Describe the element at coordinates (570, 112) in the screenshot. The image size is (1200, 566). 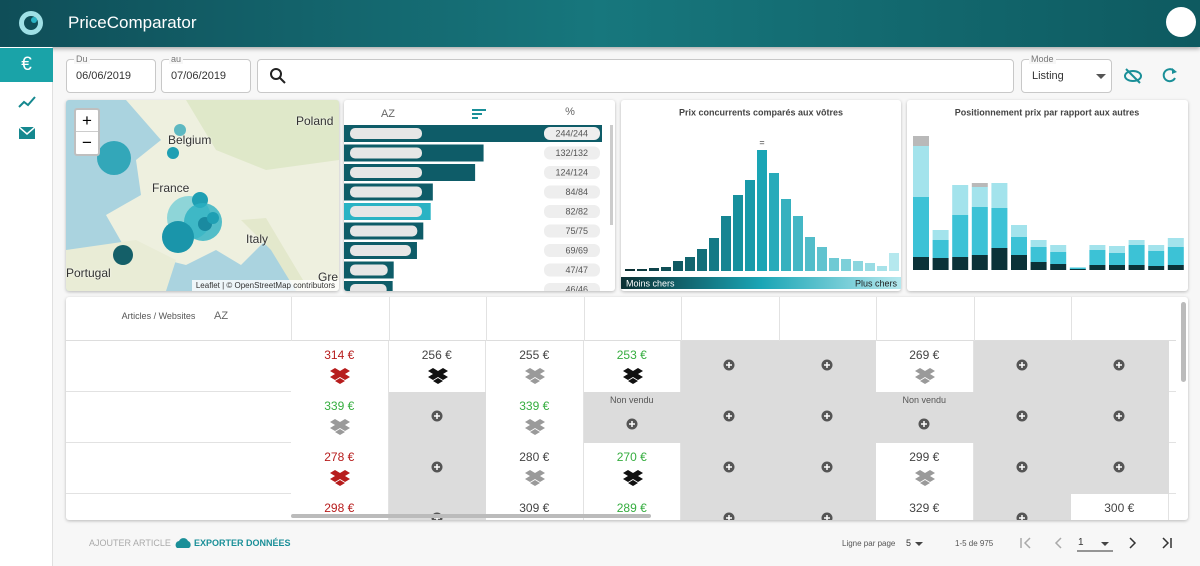
I see `percent-sort: %` at that location.